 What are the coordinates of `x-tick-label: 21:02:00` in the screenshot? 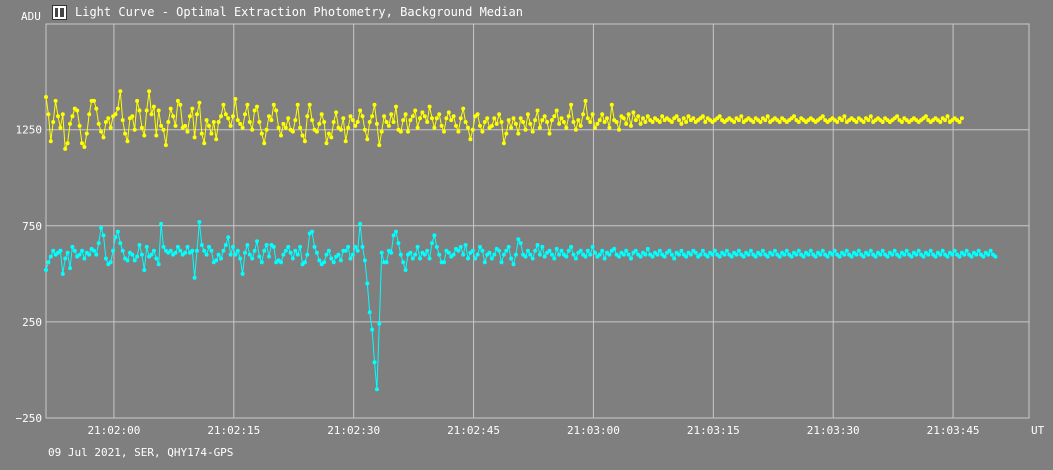 It's located at (113, 430).